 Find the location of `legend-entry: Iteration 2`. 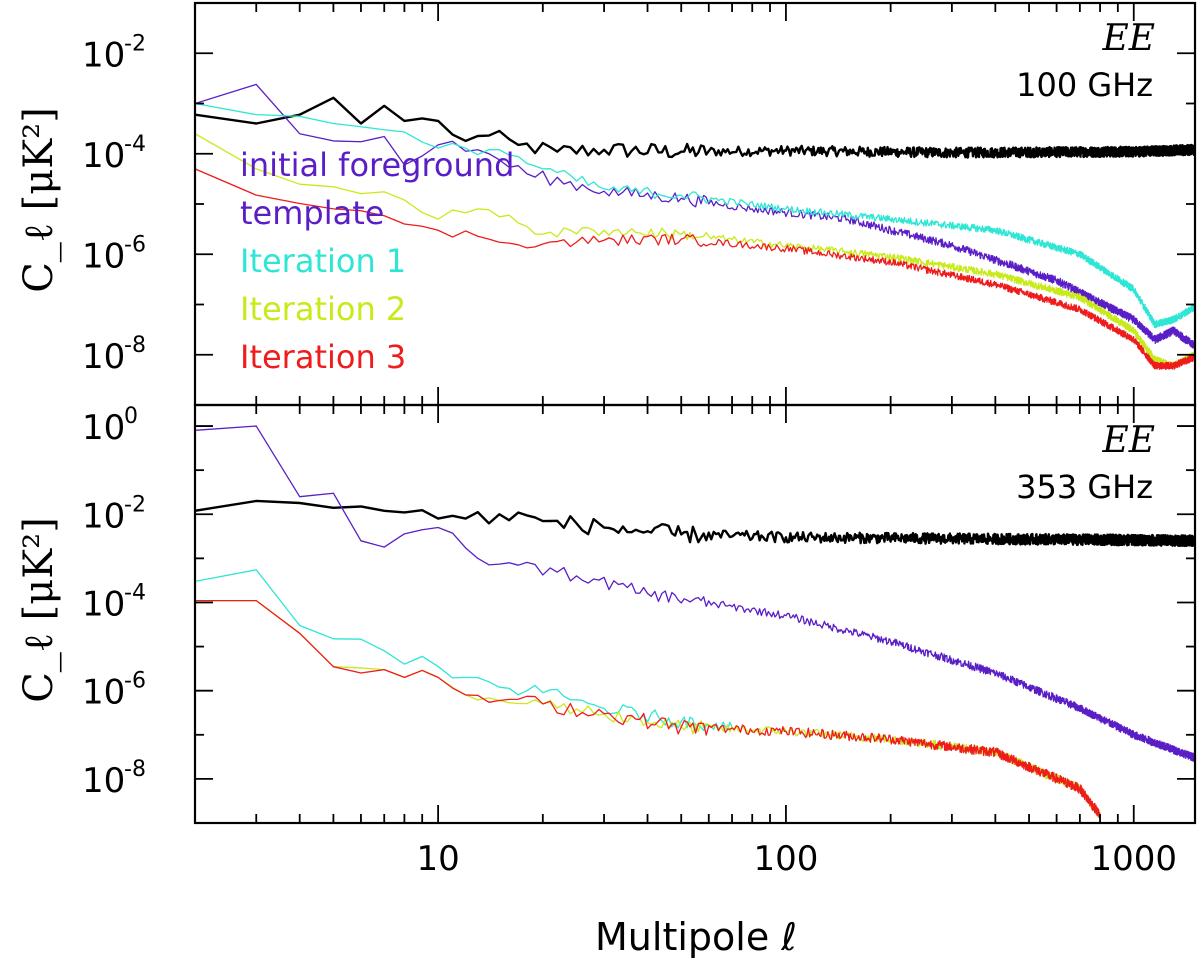

legend-entry: Iteration 2 is located at coordinates (323, 309).